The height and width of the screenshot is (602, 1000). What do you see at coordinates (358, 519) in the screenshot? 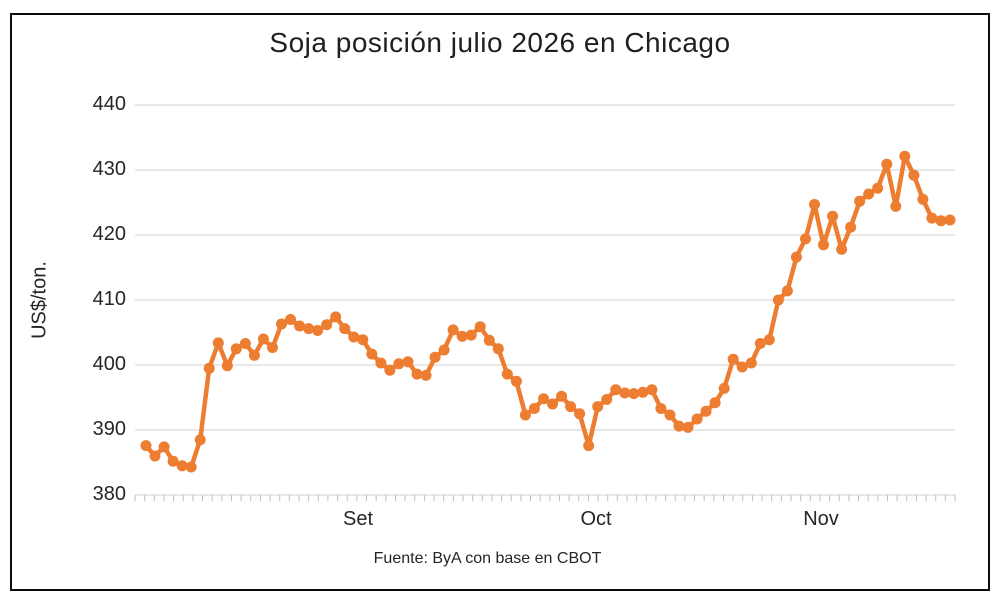
I see `x-month-label: Set` at bounding box center [358, 519].